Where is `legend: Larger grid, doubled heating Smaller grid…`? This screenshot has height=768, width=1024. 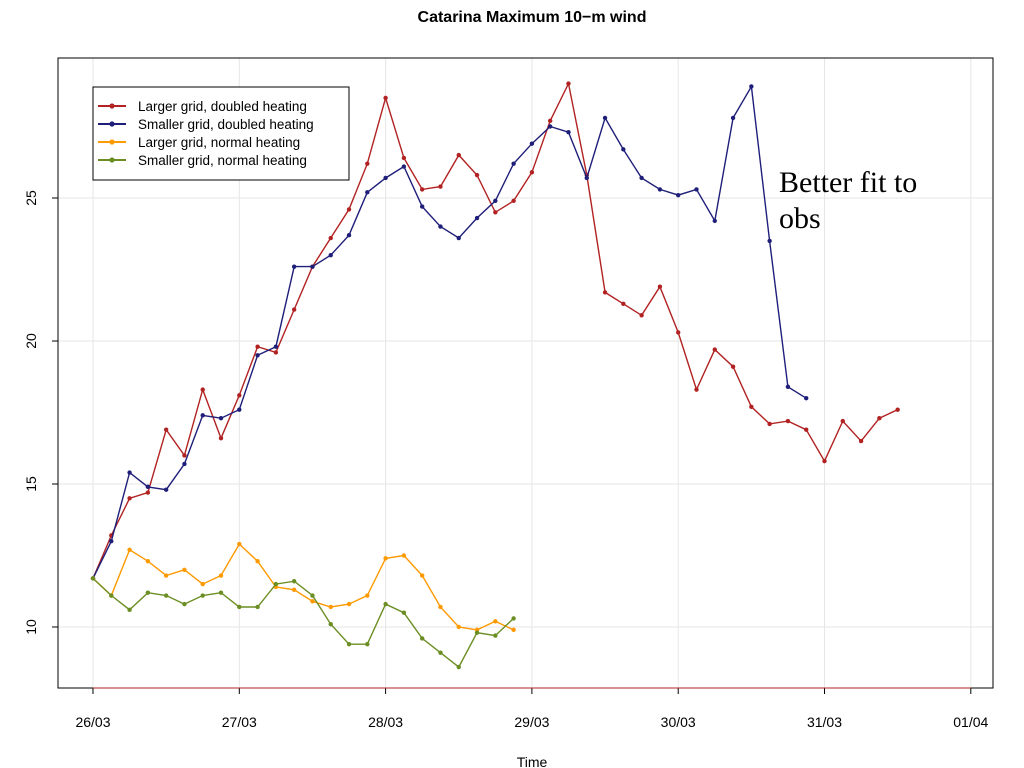 legend: Larger grid, doubled heating Smaller grid… is located at coordinates (221, 133).